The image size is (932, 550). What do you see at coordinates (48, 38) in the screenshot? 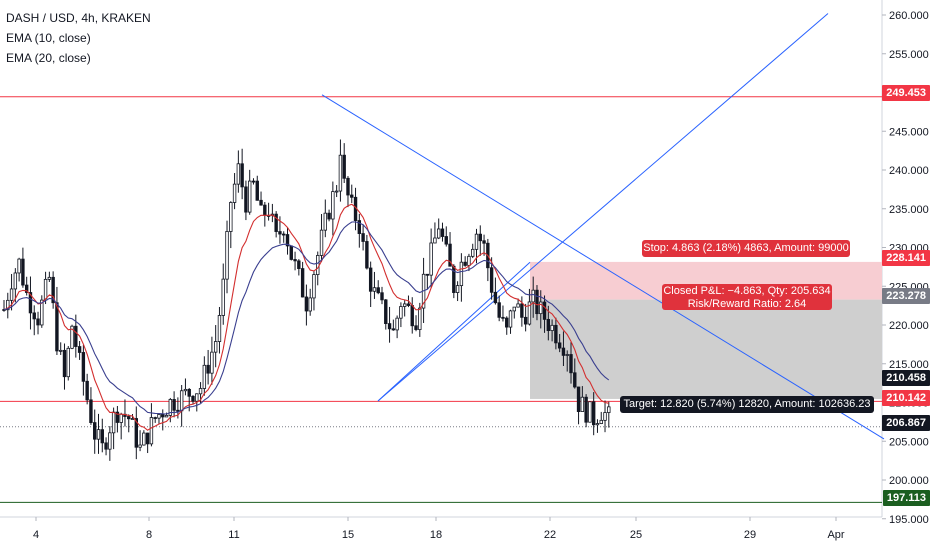
I see `ema10-legend: EMA (10, close)` at bounding box center [48, 38].